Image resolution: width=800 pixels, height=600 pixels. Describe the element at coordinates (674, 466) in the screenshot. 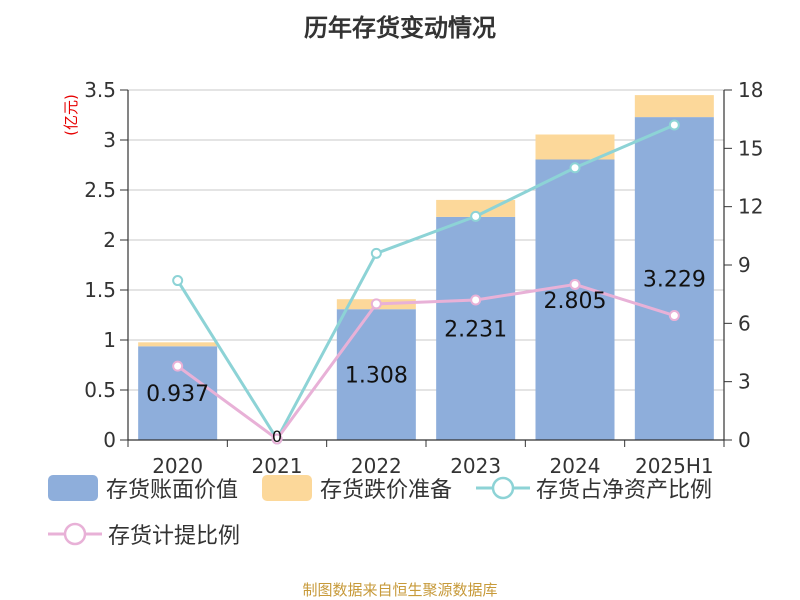

I see `x-tick-label: 2025H1` at that location.